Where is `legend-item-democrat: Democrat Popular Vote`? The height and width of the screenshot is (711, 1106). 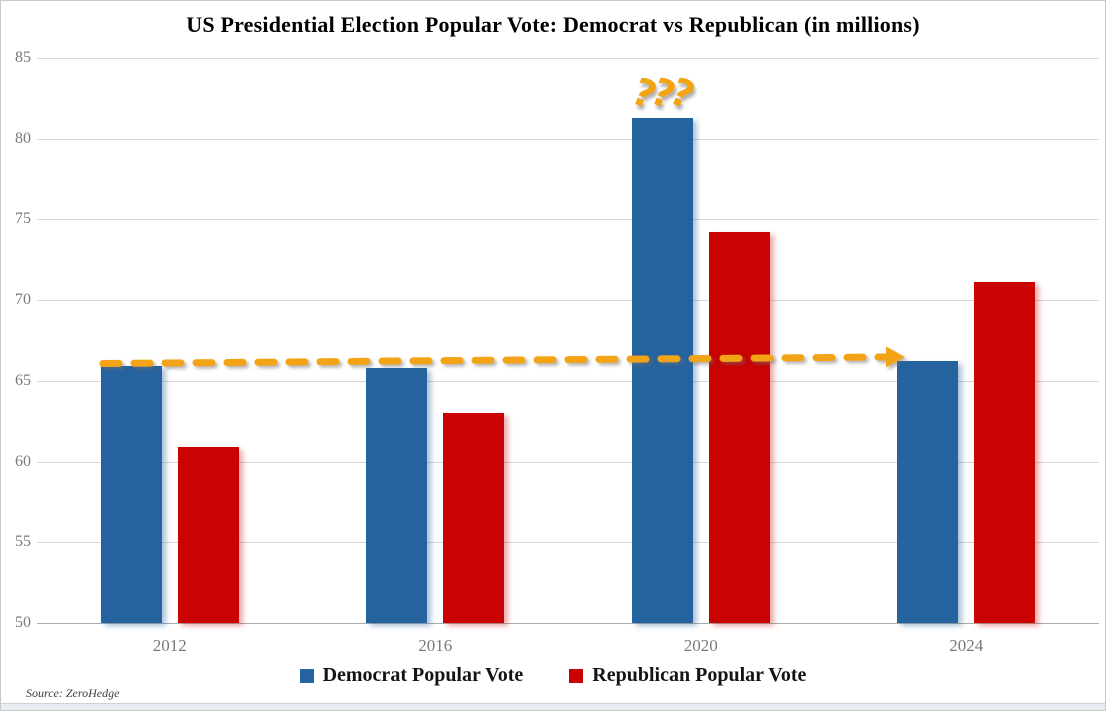 legend-item-democrat: Democrat Popular Vote is located at coordinates (411, 675).